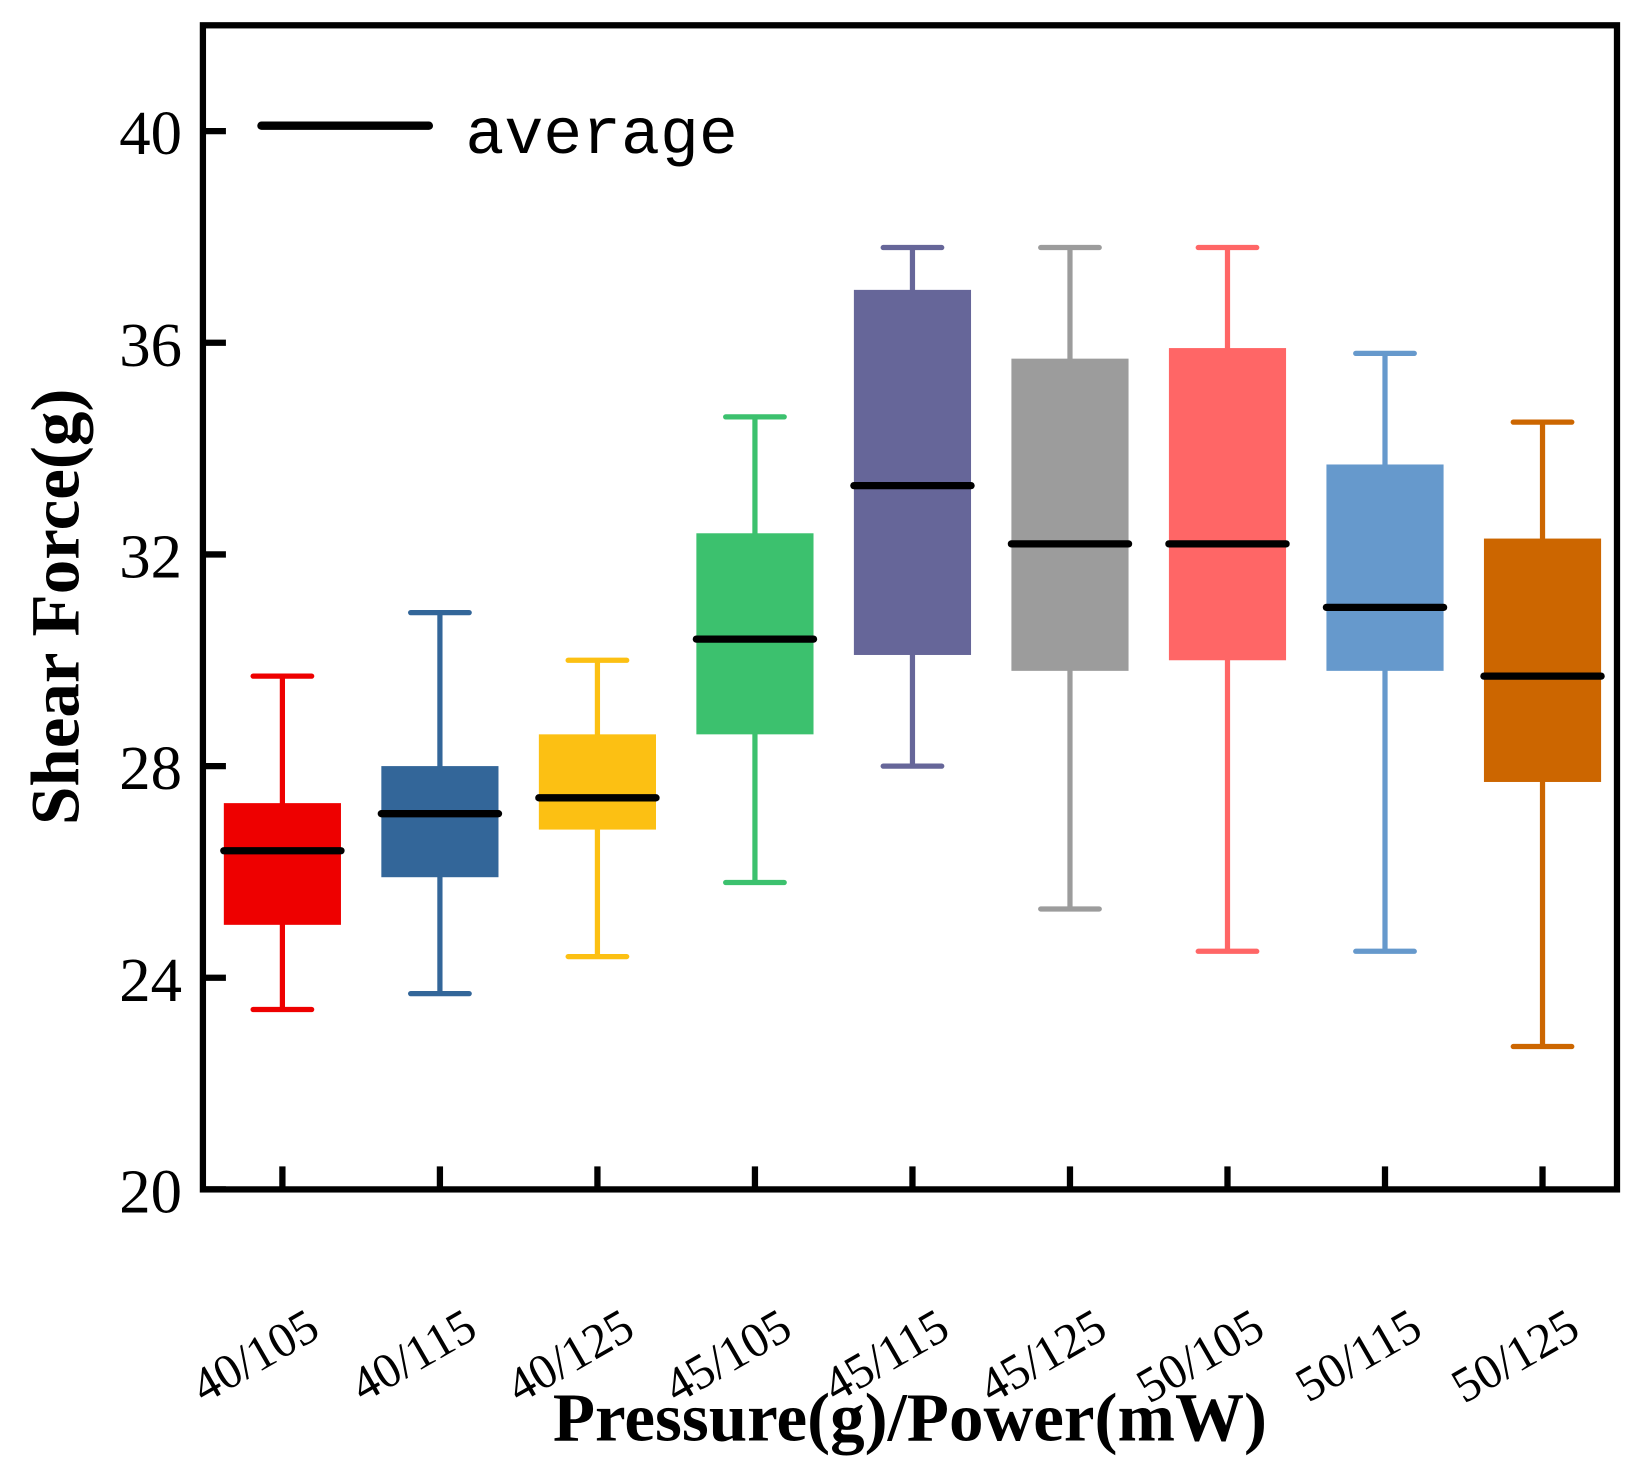  Describe the element at coordinates (1358, 1355) in the screenshot. I see `x-tick-label: 50/115` at that location.